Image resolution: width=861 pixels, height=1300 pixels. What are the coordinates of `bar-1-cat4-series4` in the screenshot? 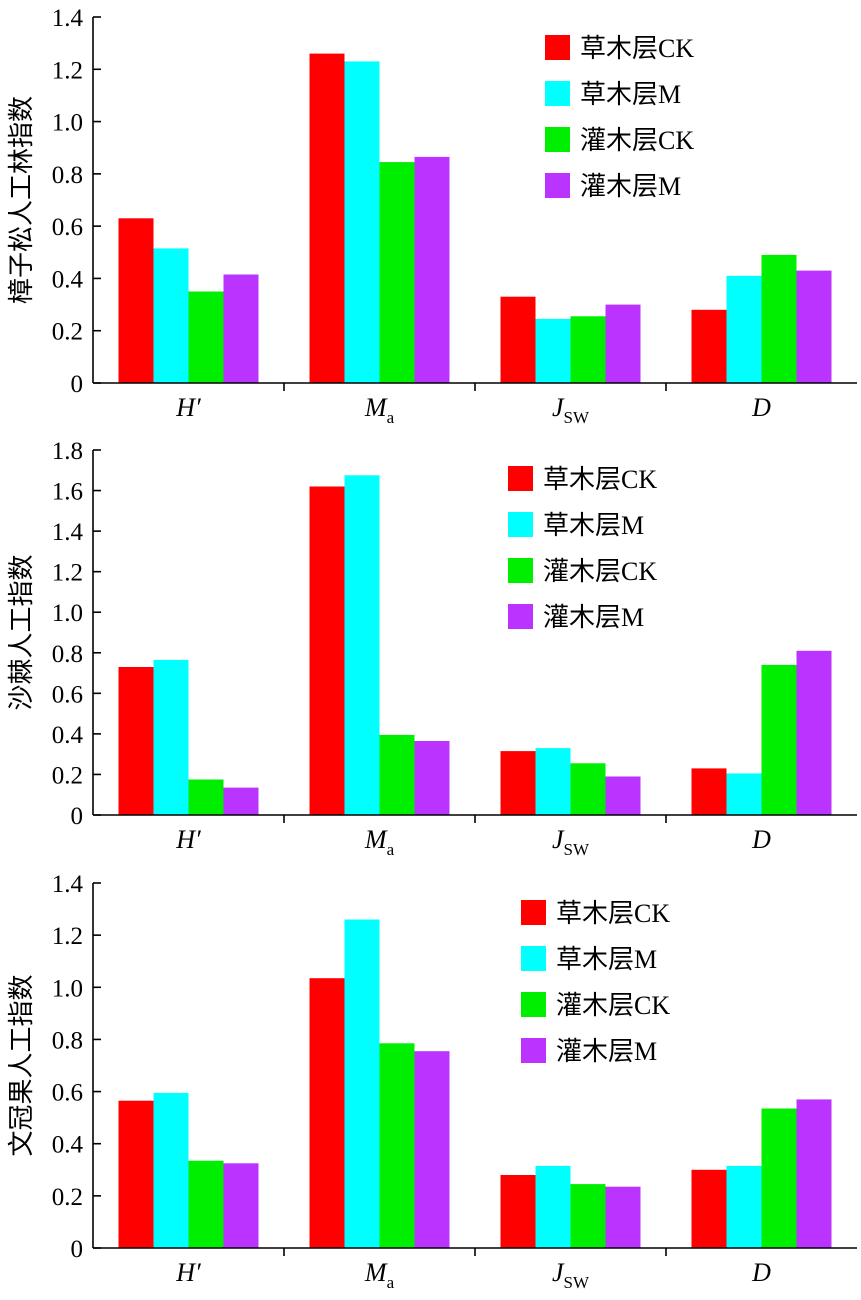 It's located at (814, 326).